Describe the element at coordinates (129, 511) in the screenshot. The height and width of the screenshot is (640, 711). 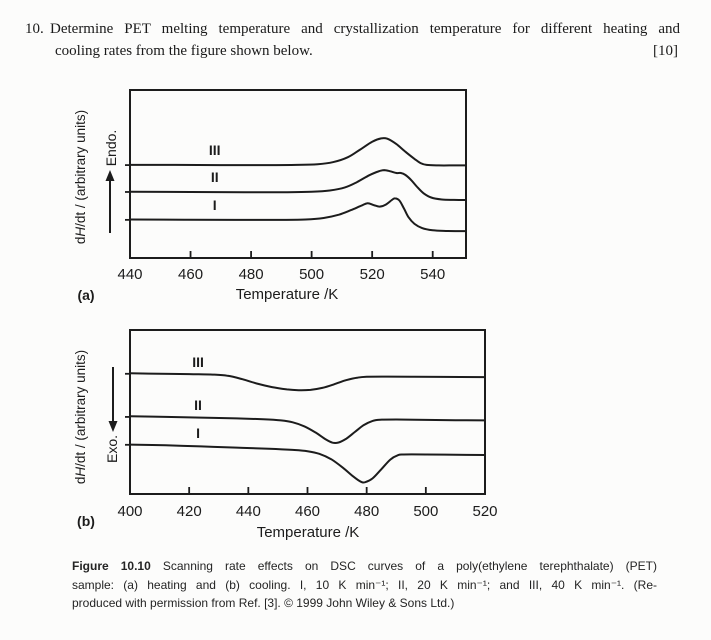
I see `x-tick-label: 400` at that location.